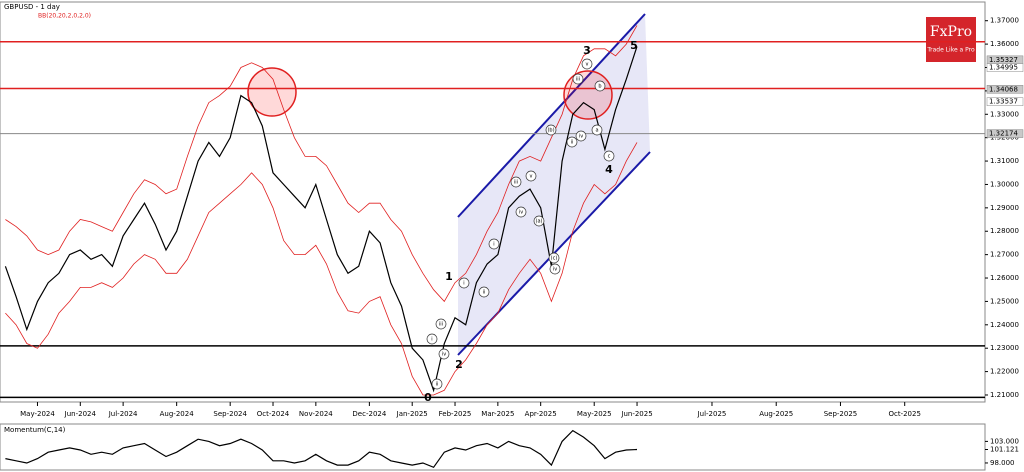 The width and height of the screenshot is (1024, 472). I want to click on channel-upper, so click(551, 115).